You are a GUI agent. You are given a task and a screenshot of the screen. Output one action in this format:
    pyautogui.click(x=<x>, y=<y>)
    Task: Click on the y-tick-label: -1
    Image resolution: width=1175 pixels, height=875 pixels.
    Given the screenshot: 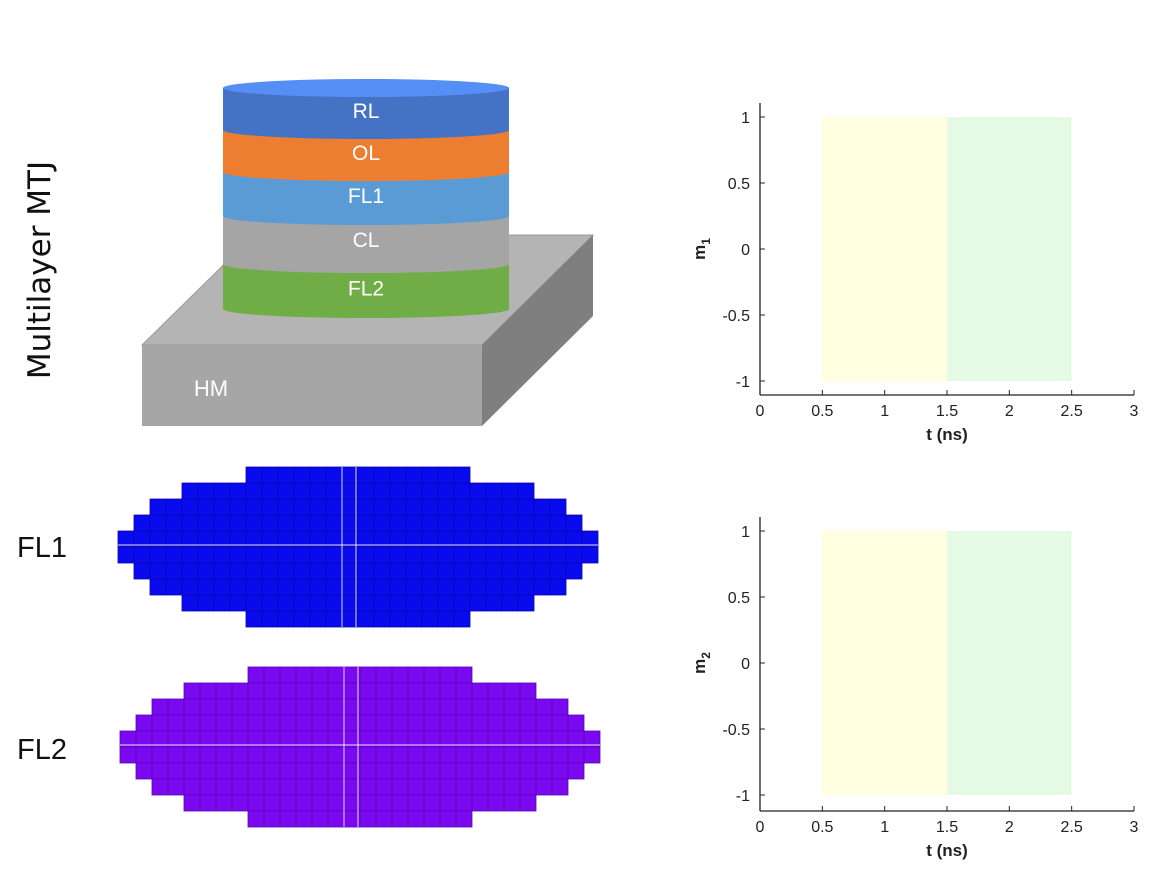 What is the action you would take?
    pyautogui.click(x=743, y=382)
    